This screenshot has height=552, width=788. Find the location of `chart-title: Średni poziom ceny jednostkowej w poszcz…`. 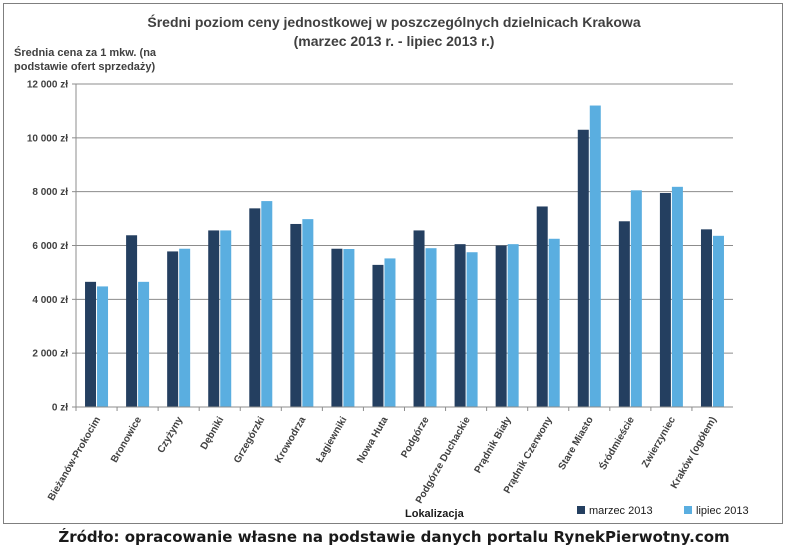

chart-title: Średni poziom ceny jednostkowej w poszcz… is located at coordinates (394, 22).